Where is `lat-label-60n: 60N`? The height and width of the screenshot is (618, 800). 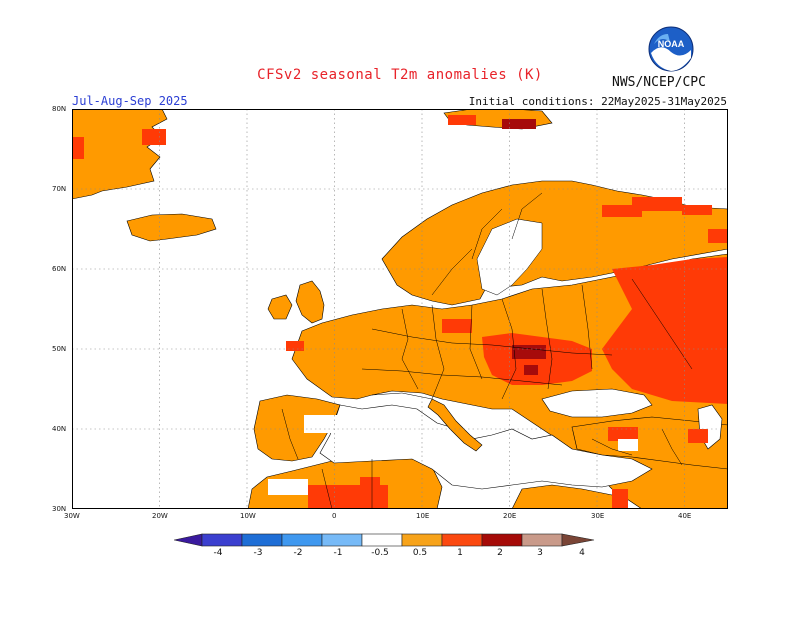 lat-label-60n: 60N is located at coordinates (59, 269).